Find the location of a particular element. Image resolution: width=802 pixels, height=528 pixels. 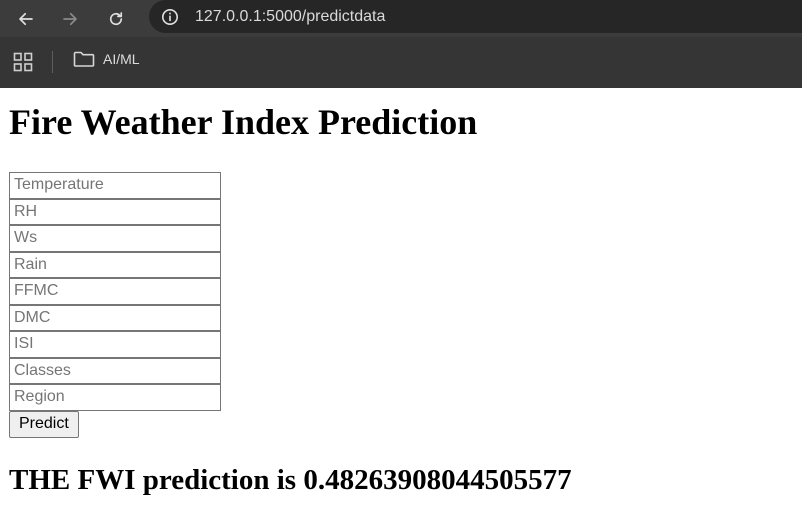

browser-toolbar: 127.0.0.1:5000/predictdata is located at coordinates (401, 18).